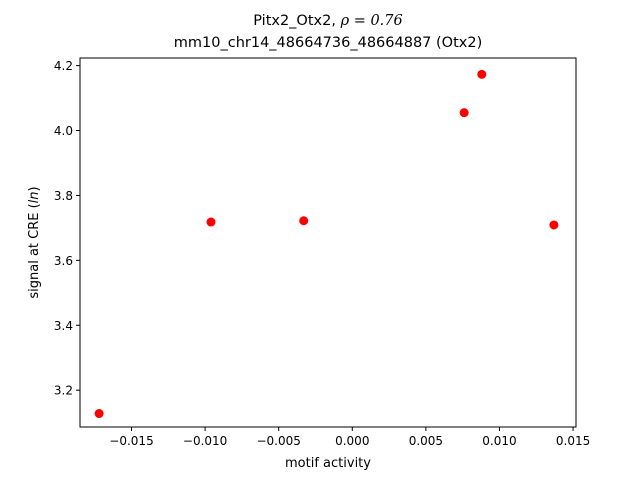 The width and height of the screenshot is (640, 480). What do you see at coordinates (63, 196) in the screenshot?
I see `y-tick-label: 3.8` at bounding box center [63, 196].